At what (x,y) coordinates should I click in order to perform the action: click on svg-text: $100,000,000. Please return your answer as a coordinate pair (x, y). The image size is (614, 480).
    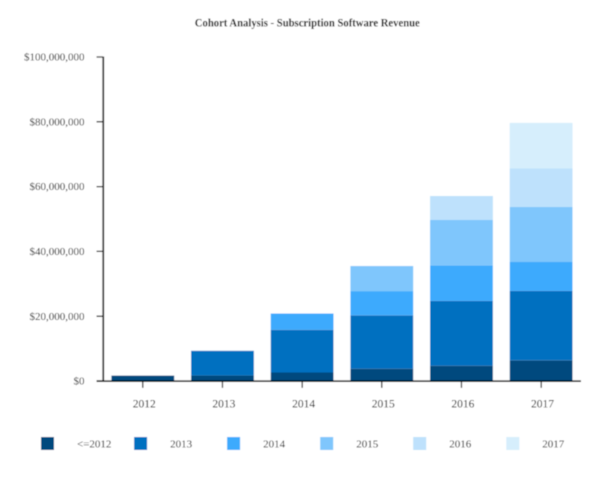
    Looking at the image, I should click on (54, 58).